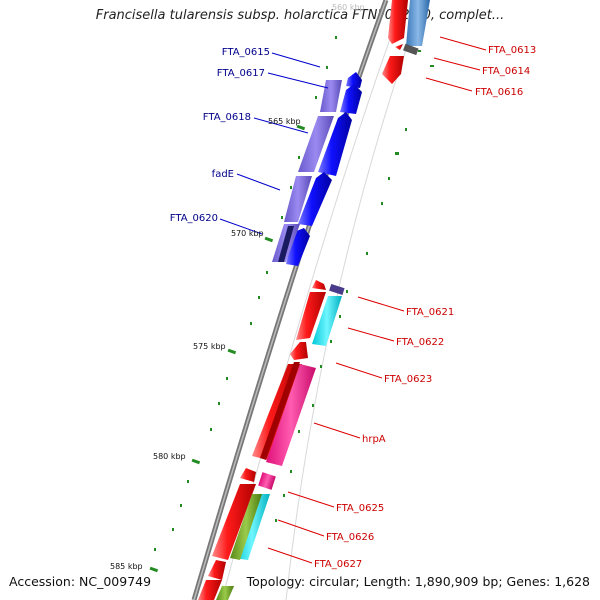 This screenshot has width=600, height=600. Describe the element at coordinates (499, 92) in the screenshot. I see `label-fta-0616: FTA_0616` at that location.